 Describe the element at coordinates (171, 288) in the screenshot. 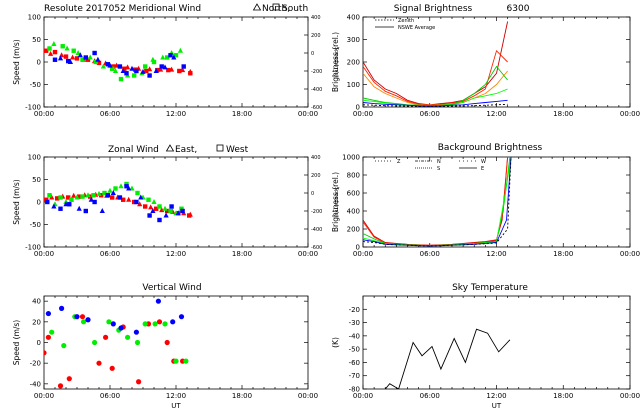

I see `vertical-title: Vertical Wind` at that location.